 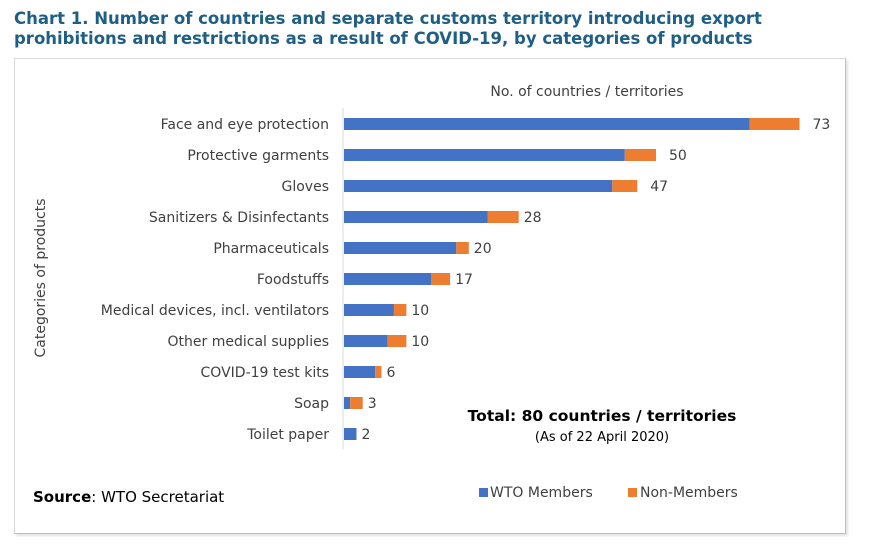 I want to click on bar-wto-foodstuffs, so click(x=388, y=279).